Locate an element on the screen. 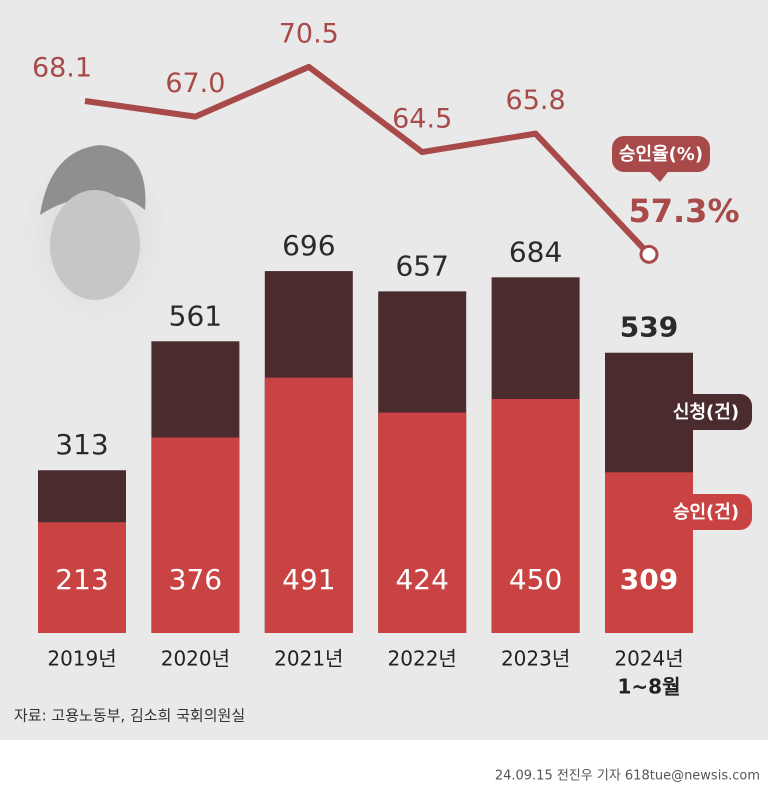 This screenshot has width=768, height=792. approval-label: 213 is located at coordinates (81, 579).